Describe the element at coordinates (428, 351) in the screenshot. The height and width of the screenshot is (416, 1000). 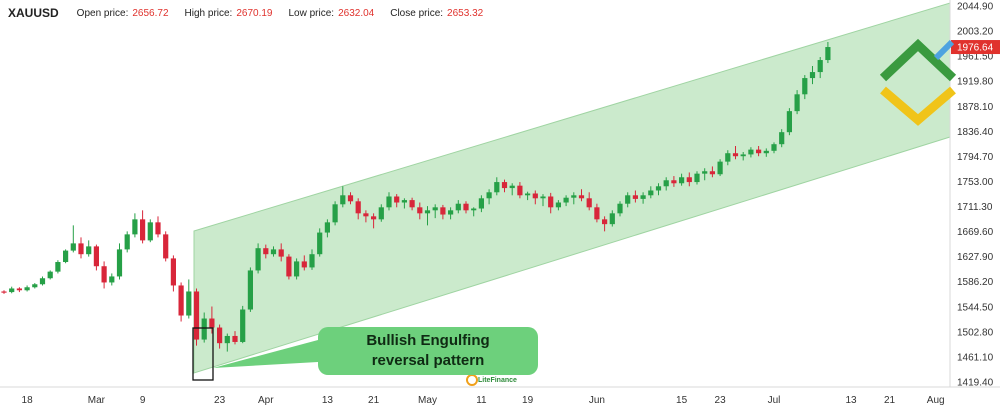
I see `pattern-callout: Bullish Engulfing reversal pattern` at that location.